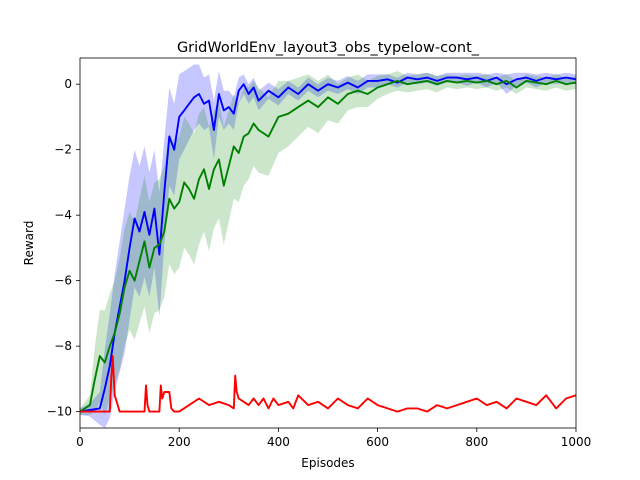  What do you see at coordinates (63, 346) in the screenshot?
I see `y-tick-label: −8` at bounding box center [63, 346].